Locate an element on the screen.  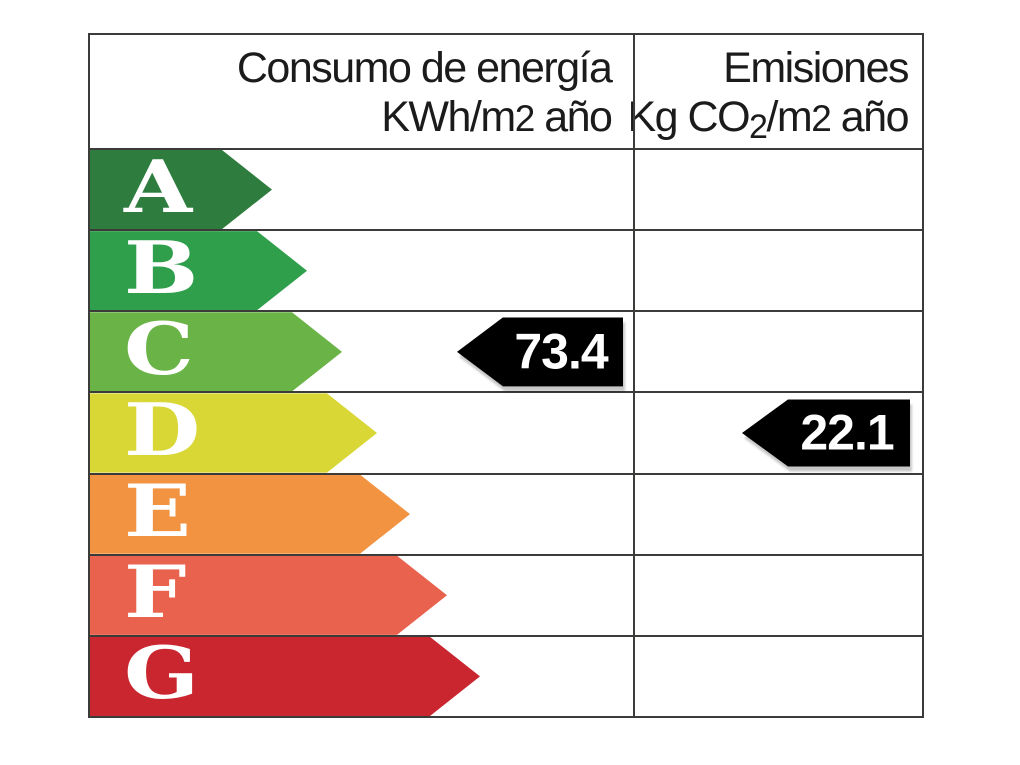
emissions-unit-mid: /m is located at coordinates (789, 117).